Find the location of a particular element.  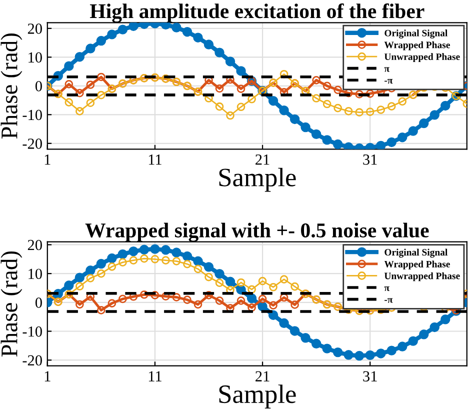

chart-title: Wrapped signal with +- 0.5 noise value is located at coordinates (257, 232).